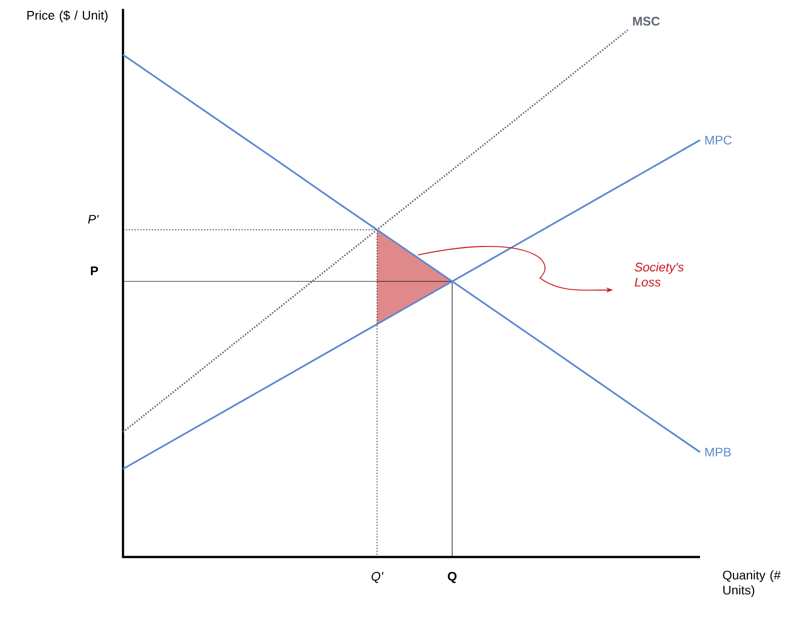  What do you see at coordinates (93, 219) in the screenshot?
I see `text: P'` at bounding box center [93, 219].